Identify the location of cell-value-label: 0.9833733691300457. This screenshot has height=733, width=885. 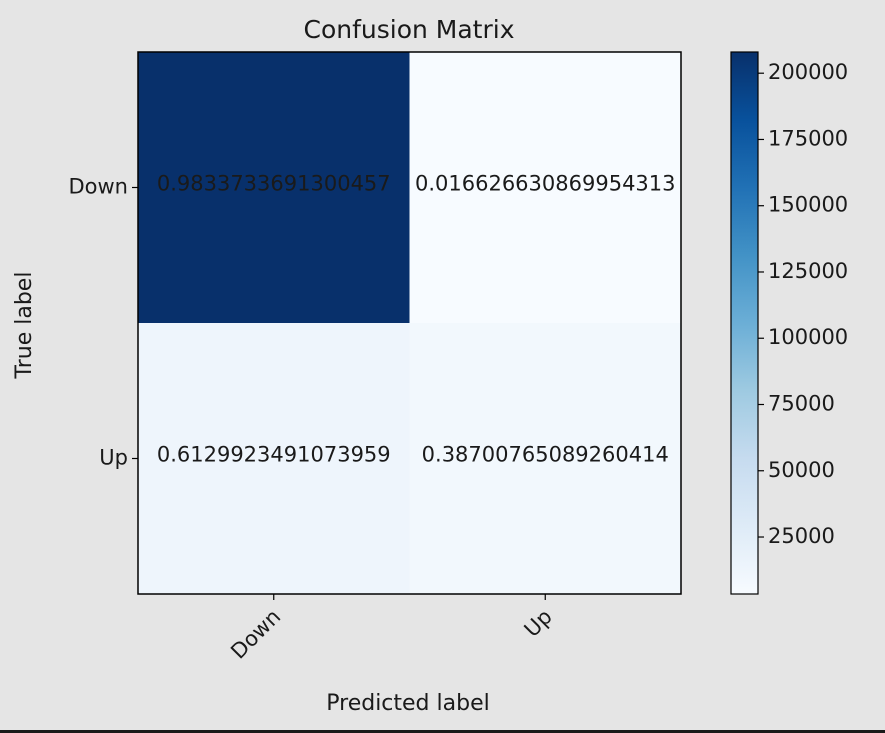
(274, 184).